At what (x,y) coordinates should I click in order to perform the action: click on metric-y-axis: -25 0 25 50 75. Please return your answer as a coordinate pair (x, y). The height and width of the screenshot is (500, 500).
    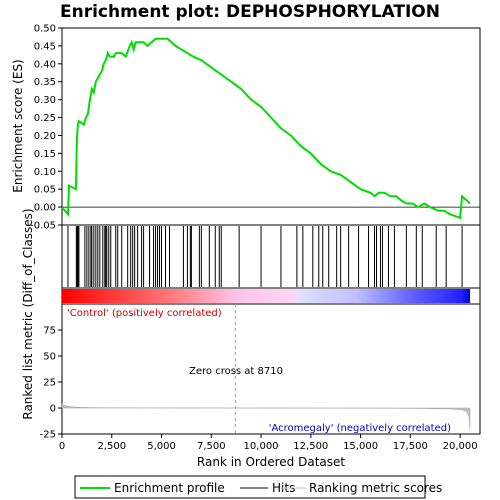
    Looking at the image, I should click on (51, 383).